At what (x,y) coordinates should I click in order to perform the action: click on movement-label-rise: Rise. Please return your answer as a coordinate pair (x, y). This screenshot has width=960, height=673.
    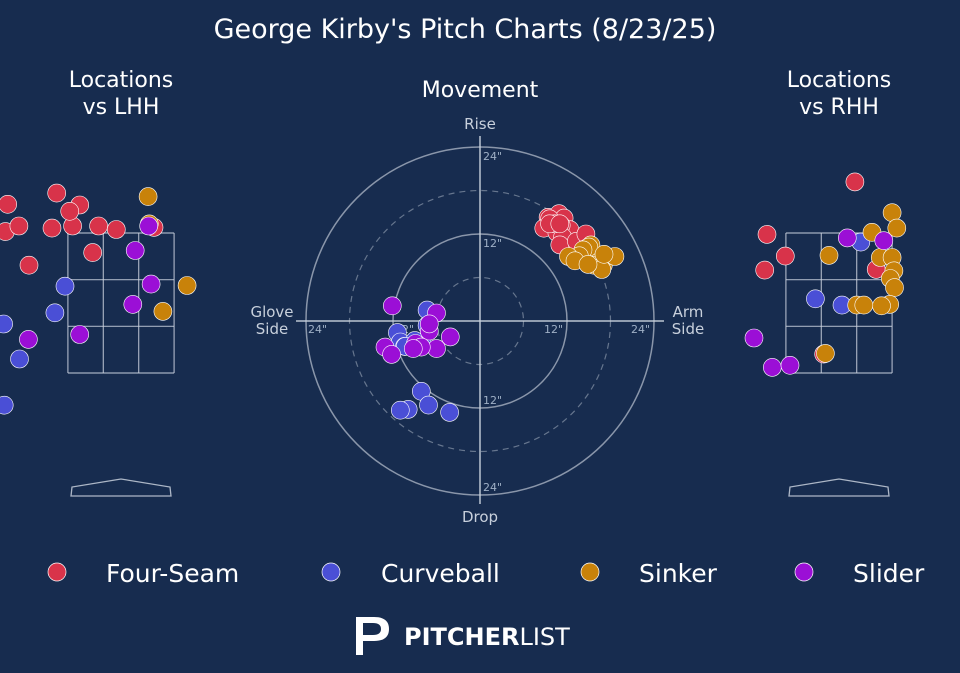
    Looking at the image, I should click on (480, 124).